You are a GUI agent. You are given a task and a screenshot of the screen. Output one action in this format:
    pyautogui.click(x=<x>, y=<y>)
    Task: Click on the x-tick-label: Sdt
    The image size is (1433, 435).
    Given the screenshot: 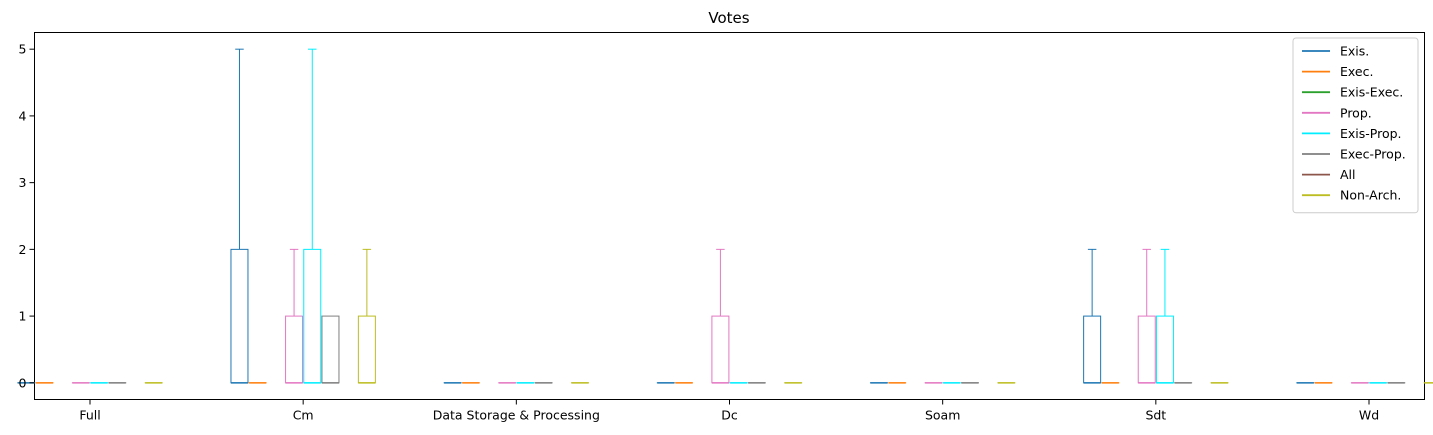 What is the action you would take?
    pyautogui.click(x=1155, y=415)
    